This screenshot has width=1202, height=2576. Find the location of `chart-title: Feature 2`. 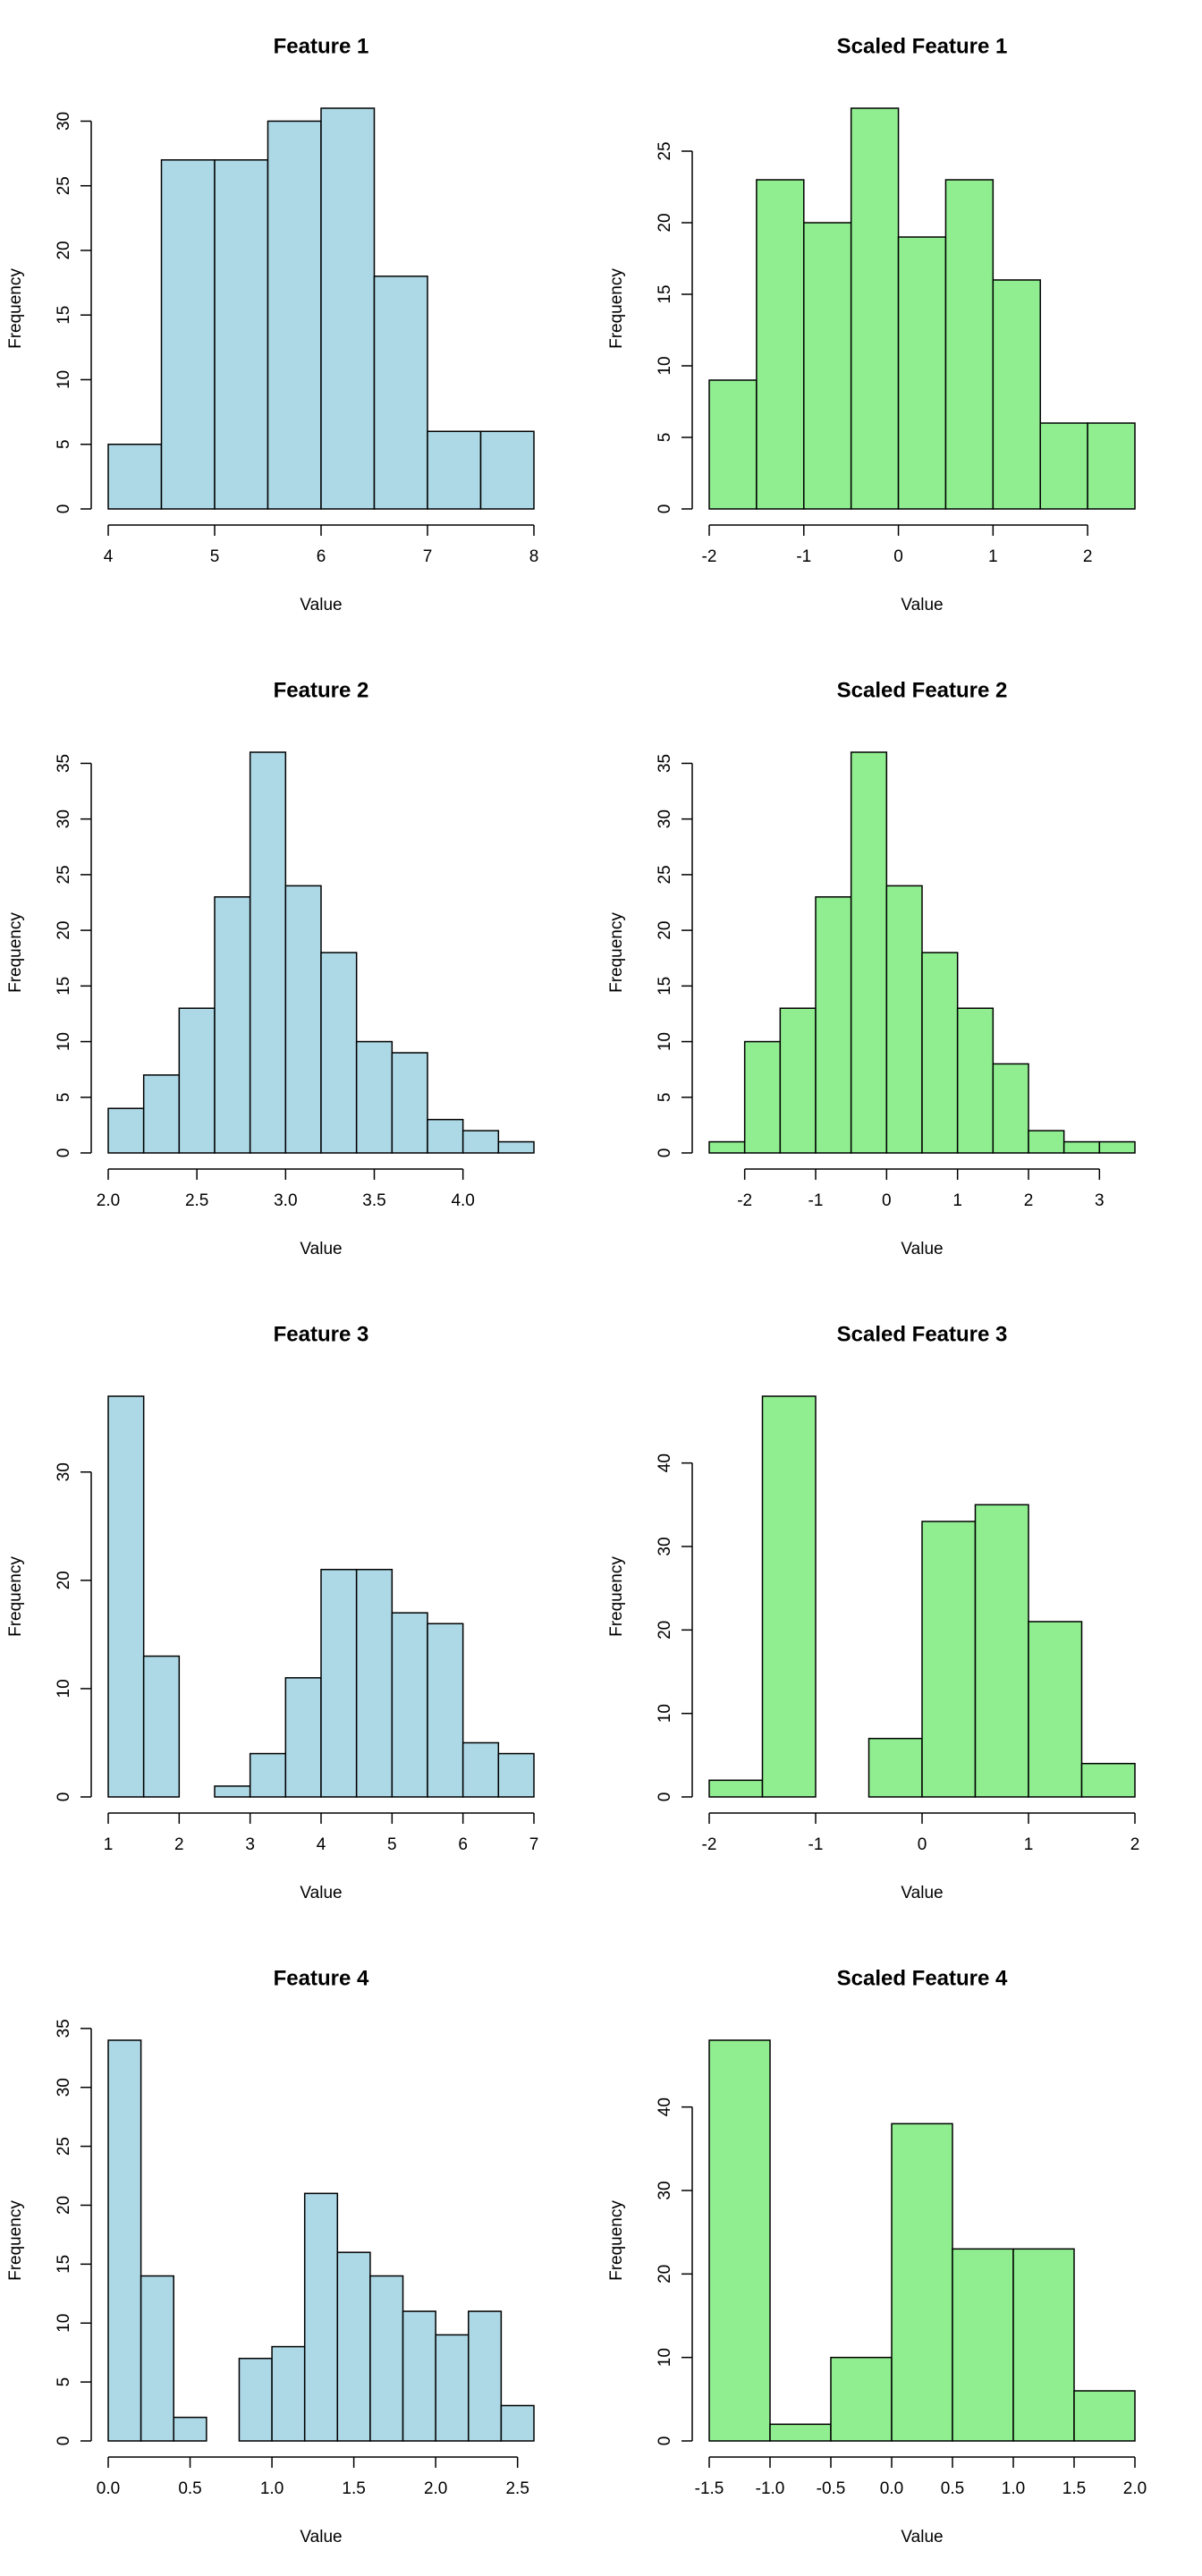

chart-title: Feature 2 is located at coordinates (321, 690).